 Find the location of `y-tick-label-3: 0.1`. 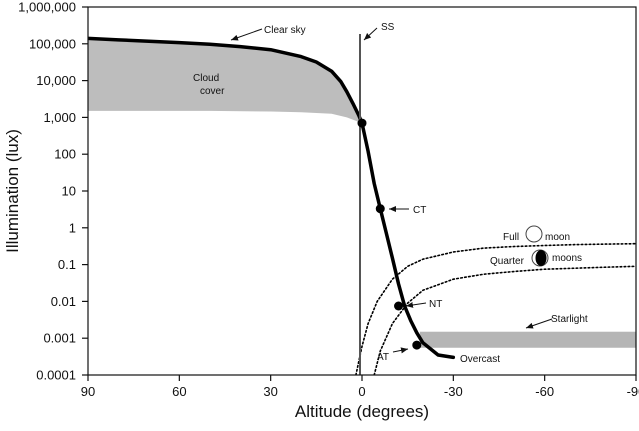

y-tick-label-3: 0.1 is located at coordinates (67, 264).